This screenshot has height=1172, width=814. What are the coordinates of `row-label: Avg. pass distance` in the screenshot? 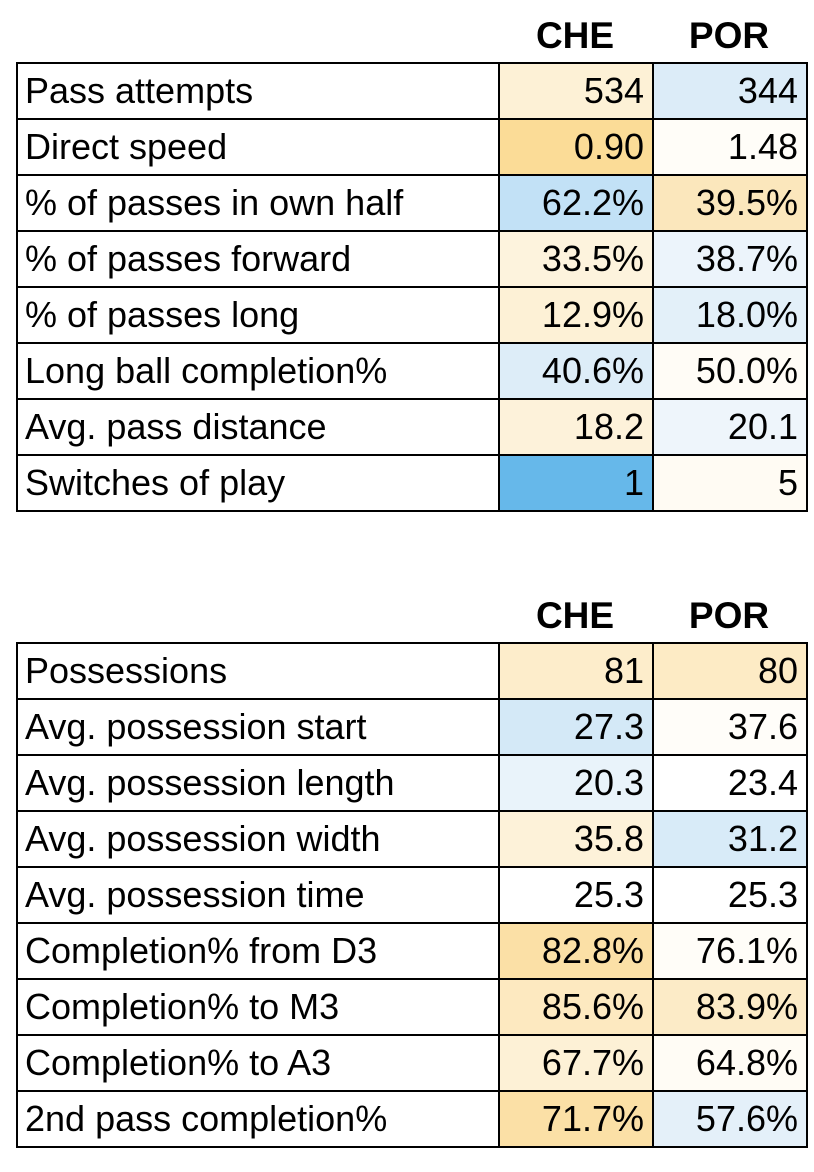 It's located at (258, 427).